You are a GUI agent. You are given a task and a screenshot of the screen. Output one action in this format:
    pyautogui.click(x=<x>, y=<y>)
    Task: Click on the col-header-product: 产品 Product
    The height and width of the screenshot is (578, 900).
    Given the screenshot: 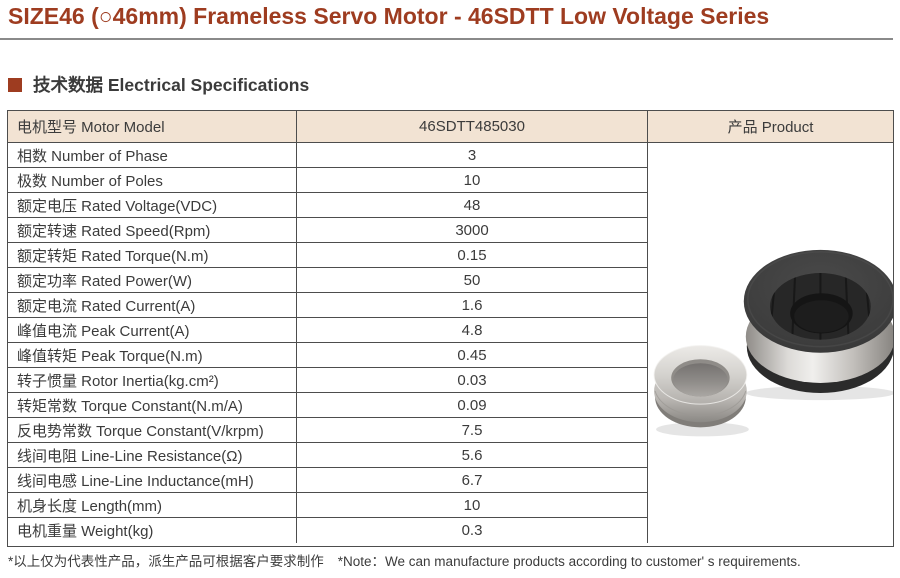 What is the action you would take?
    pyautogui.click(x=770, y=127)
    